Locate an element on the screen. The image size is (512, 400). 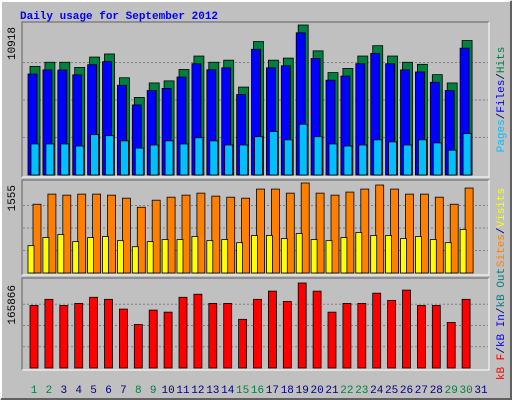
x-tick-label: 9 is located at coordinates (153, 391).